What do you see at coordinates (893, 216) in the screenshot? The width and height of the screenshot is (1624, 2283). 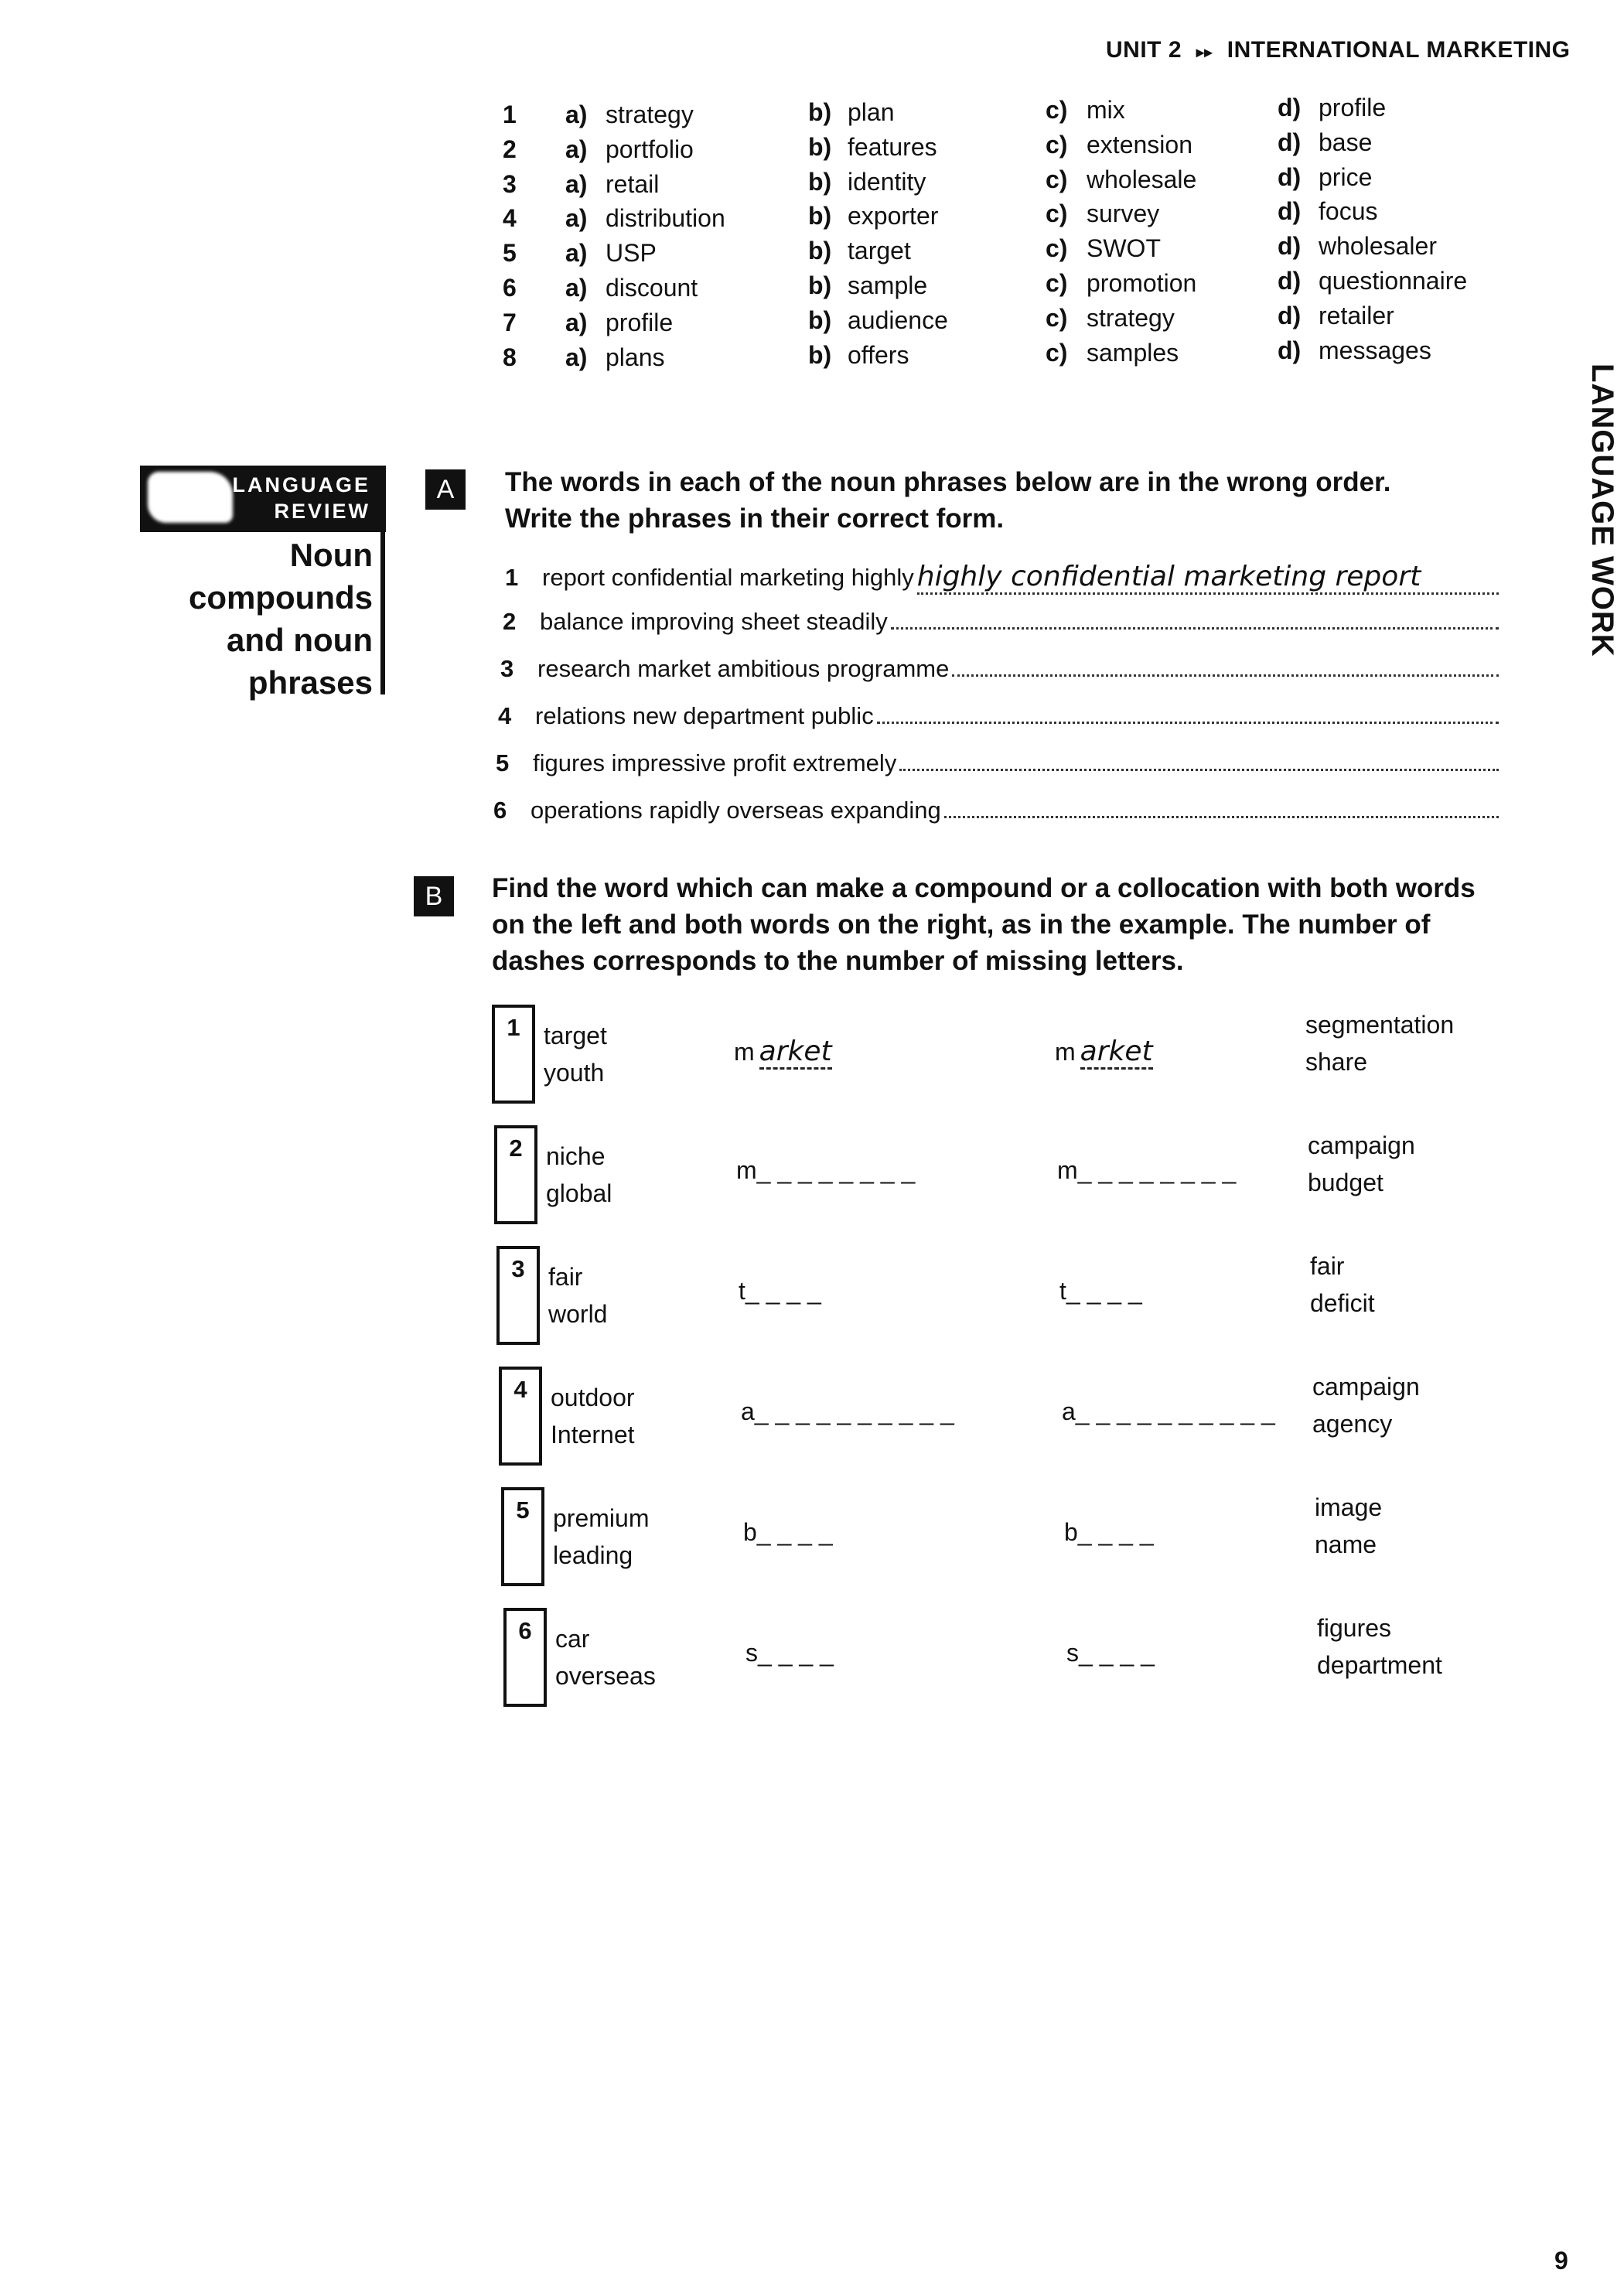 I see `option-word: exporter` at bounding box center [893, 216].